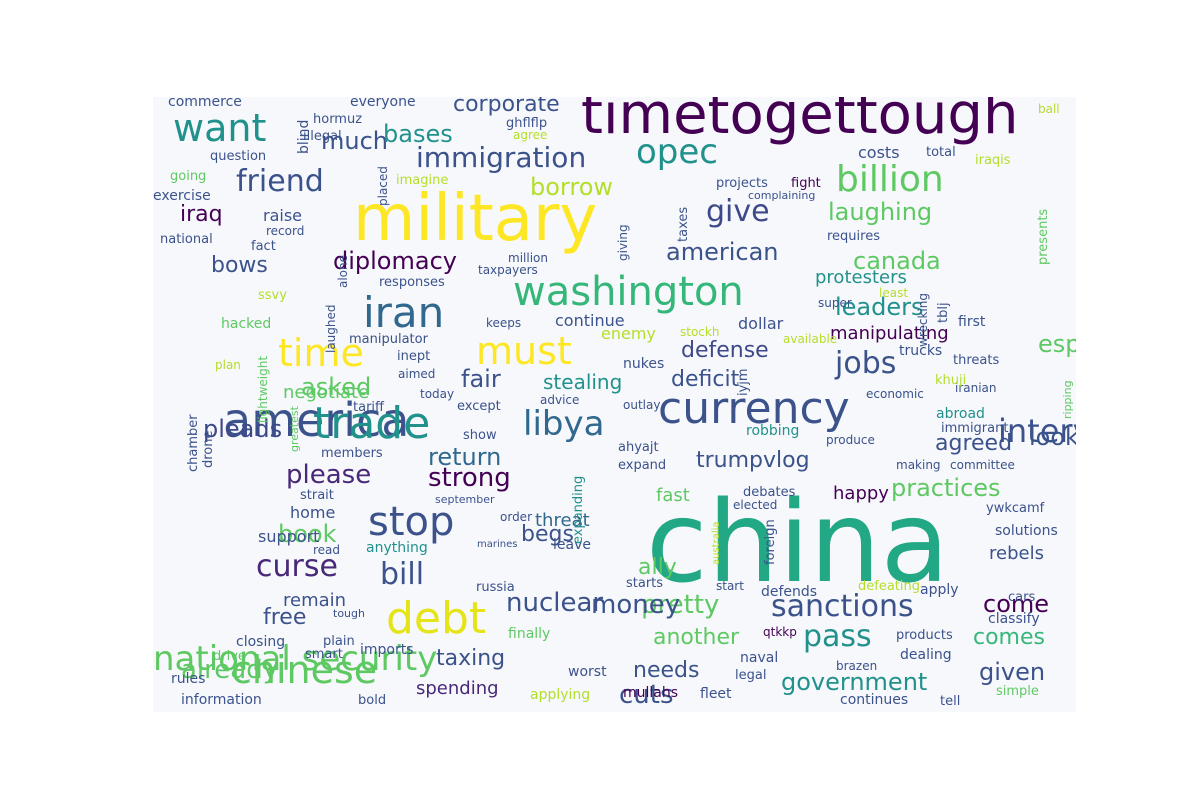  I want to click on word-threats: threats, so click(976, 360).